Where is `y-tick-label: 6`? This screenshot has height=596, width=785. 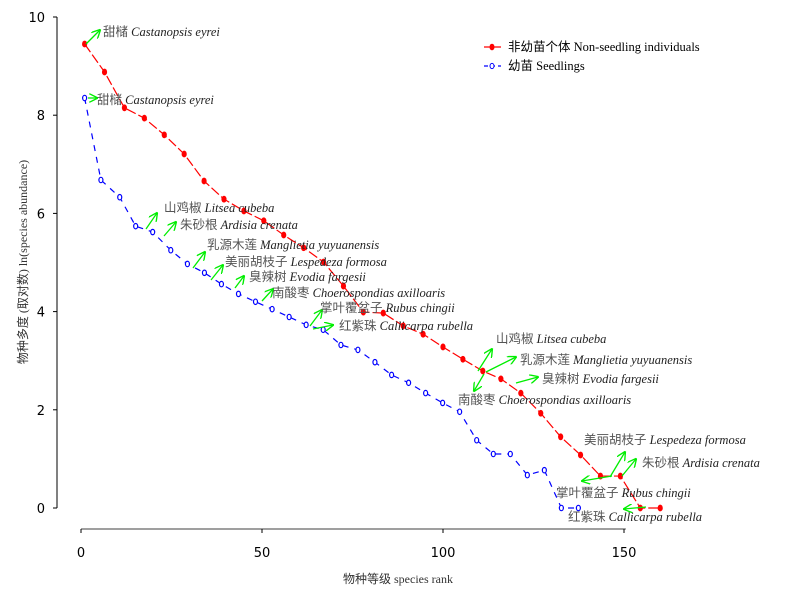
y-tick-label: 6 is located at coordinates (41, 214).